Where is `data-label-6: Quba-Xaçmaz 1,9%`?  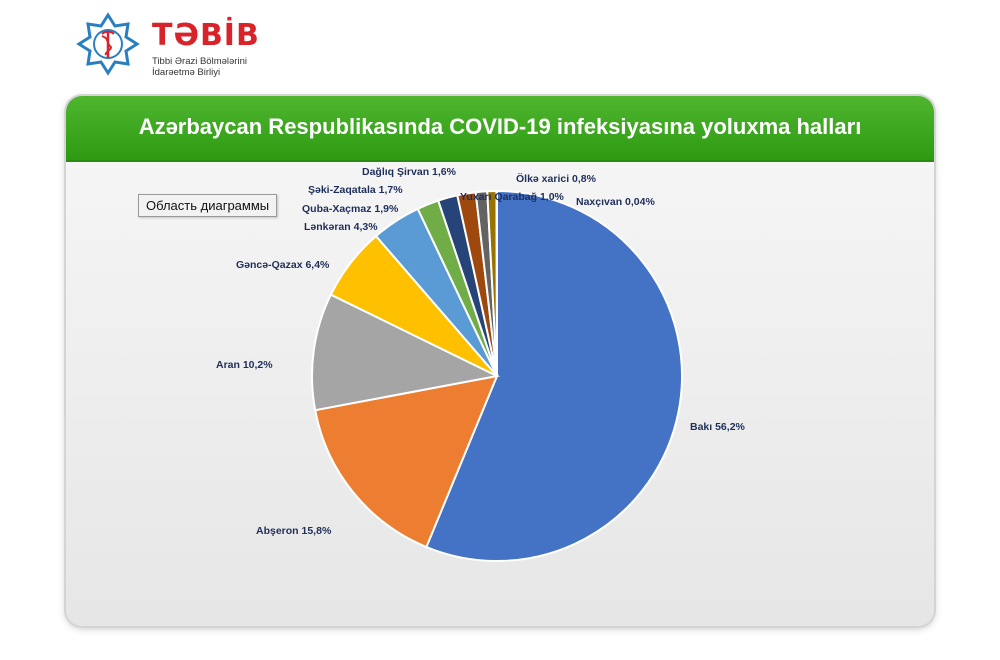 data-label-6: Quba-Xaçmaz 1,9% is located at coordinates (350, 209).